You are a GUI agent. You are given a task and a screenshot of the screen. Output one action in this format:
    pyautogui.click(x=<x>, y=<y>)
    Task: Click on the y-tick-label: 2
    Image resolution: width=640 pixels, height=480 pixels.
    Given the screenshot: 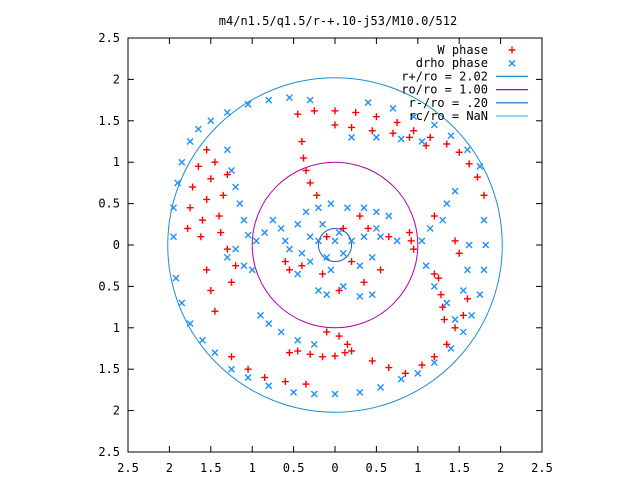 What is the action you would take?
    pyautogui.click(x=116, y=411)
    